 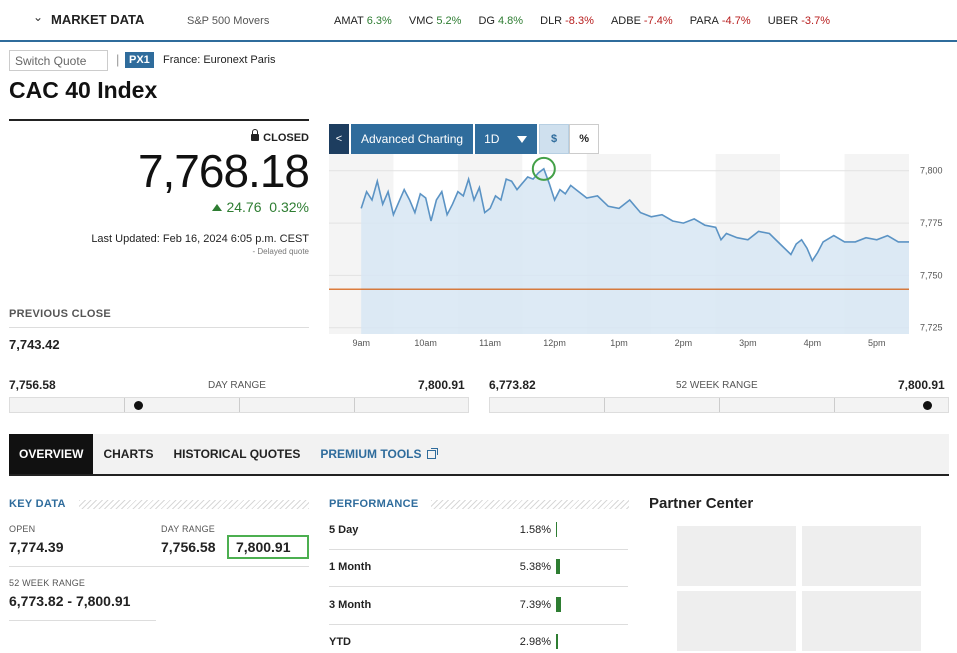 I want to click on tab-premium-tools-label: PREMIUM TOOLS, so click(x=371, y=454).